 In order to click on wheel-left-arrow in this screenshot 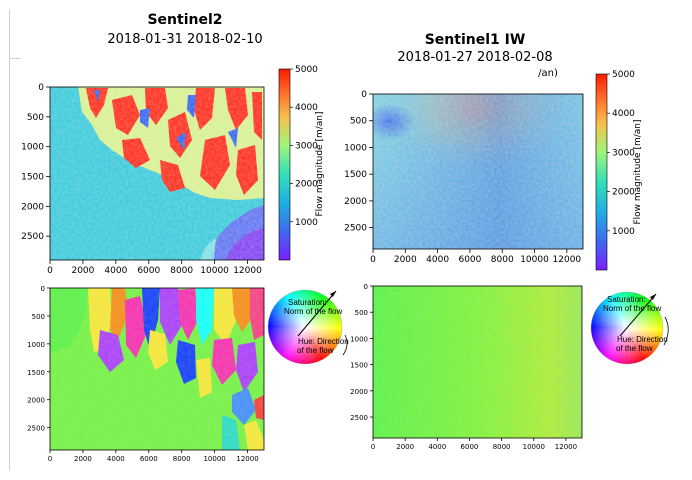, I will do `click(317, 313)`.